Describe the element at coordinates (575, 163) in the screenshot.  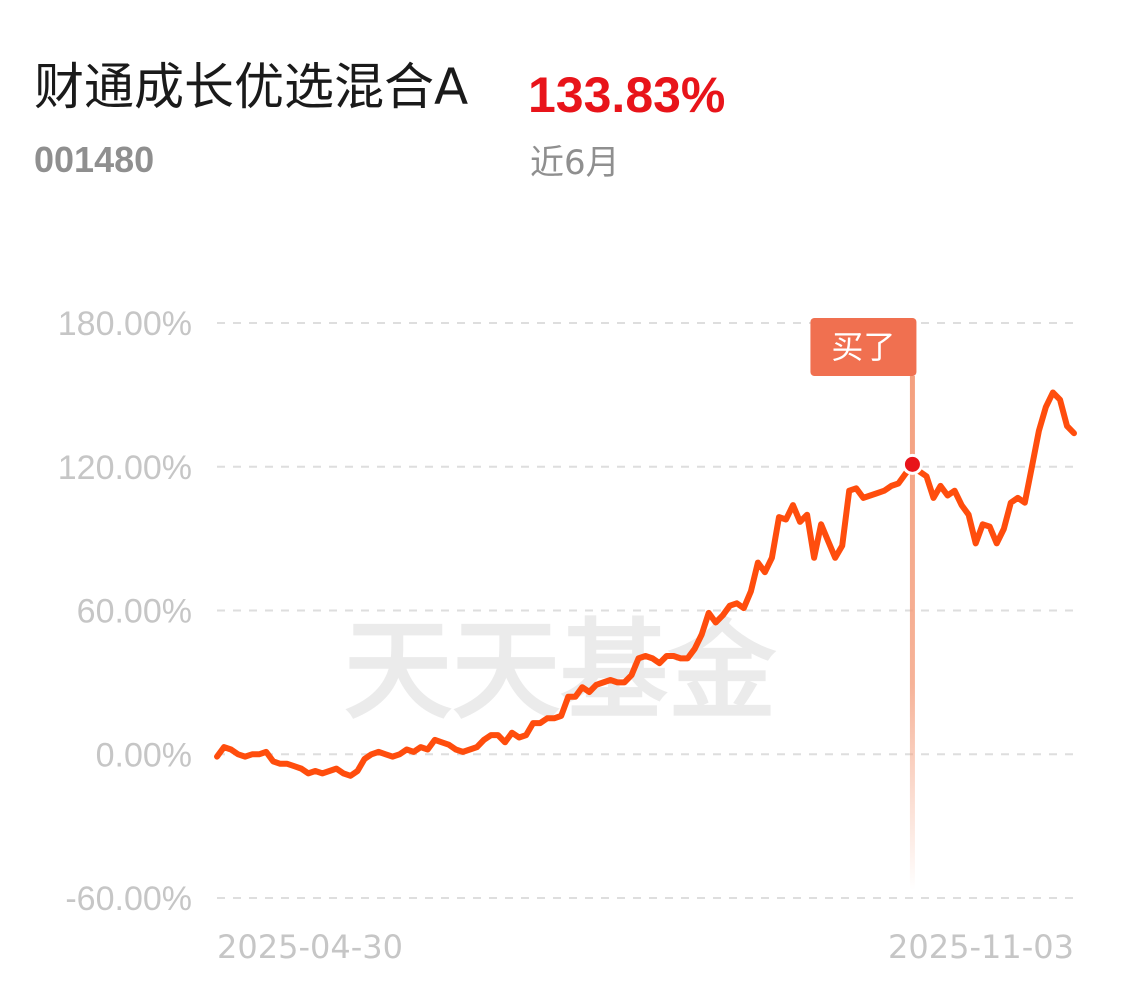
I see `period-label: 近6月` at that location.